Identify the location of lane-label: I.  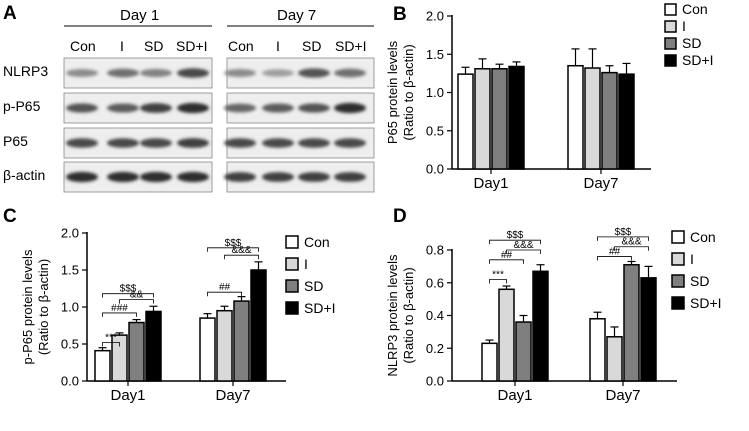
(122, 46).